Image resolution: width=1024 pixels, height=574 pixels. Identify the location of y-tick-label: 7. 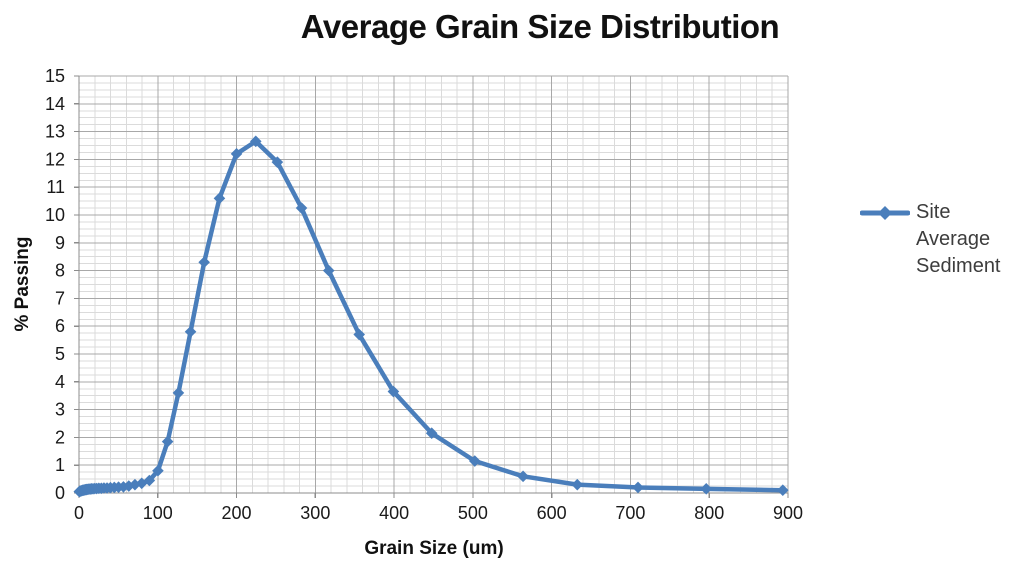
(60, 298).